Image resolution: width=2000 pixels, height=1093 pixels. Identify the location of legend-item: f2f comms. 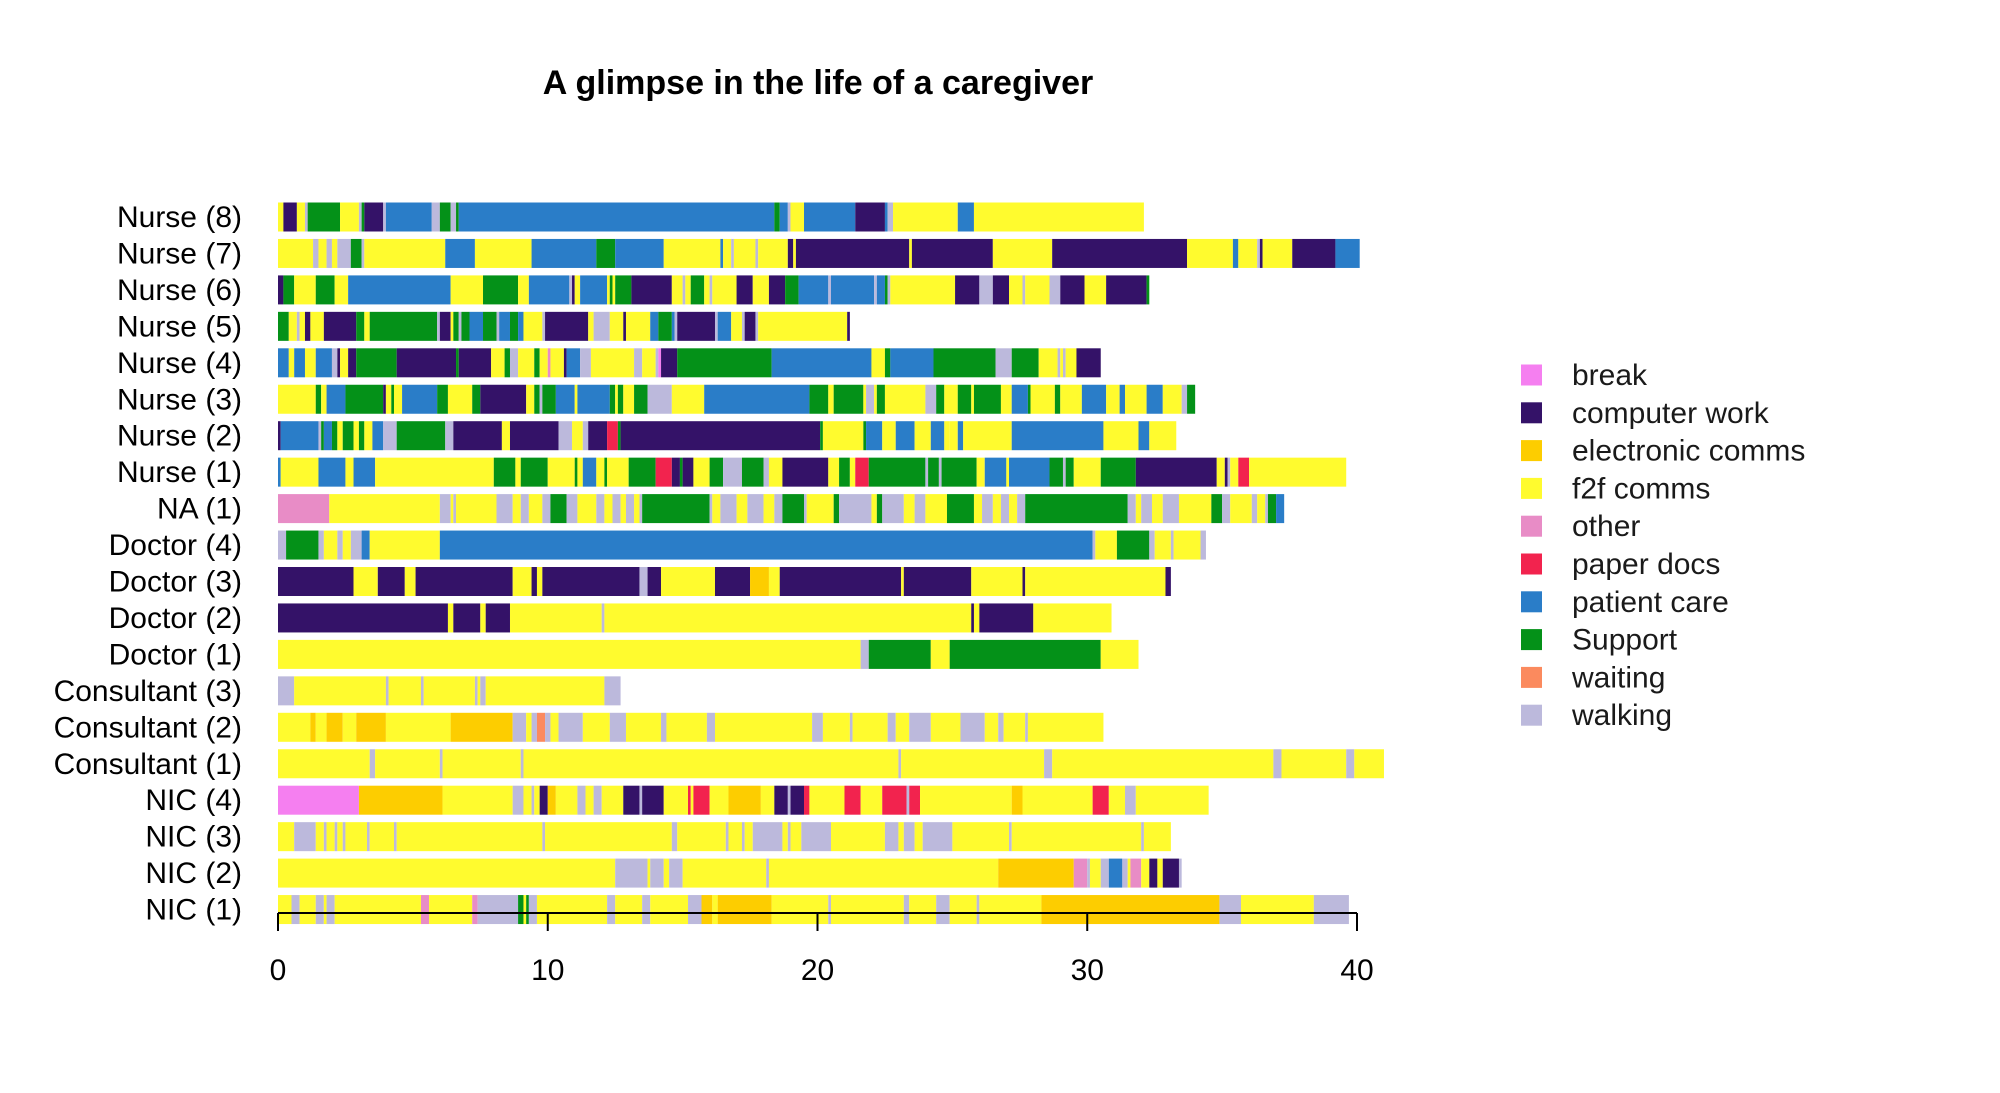
(1615, 488).